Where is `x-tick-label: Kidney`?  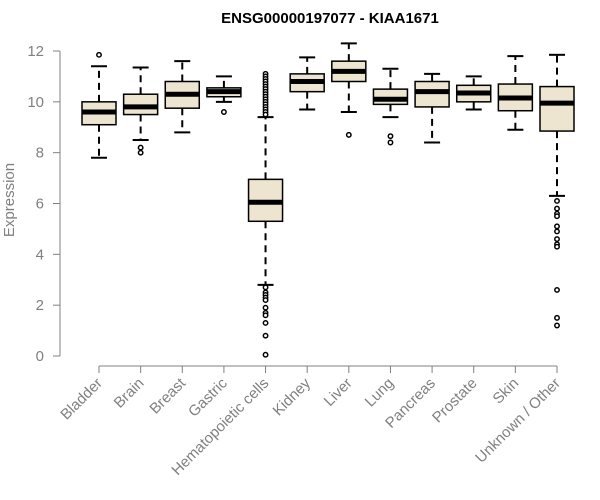 x-tick-label: Kidney is located at coordinates (292, 396).